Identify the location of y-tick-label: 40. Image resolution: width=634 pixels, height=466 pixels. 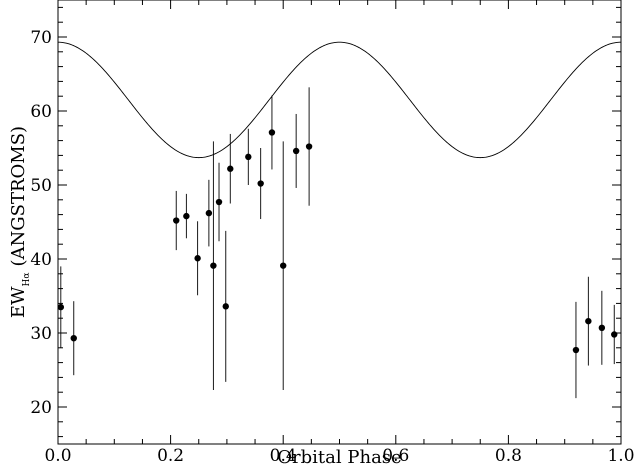
(41, 260).